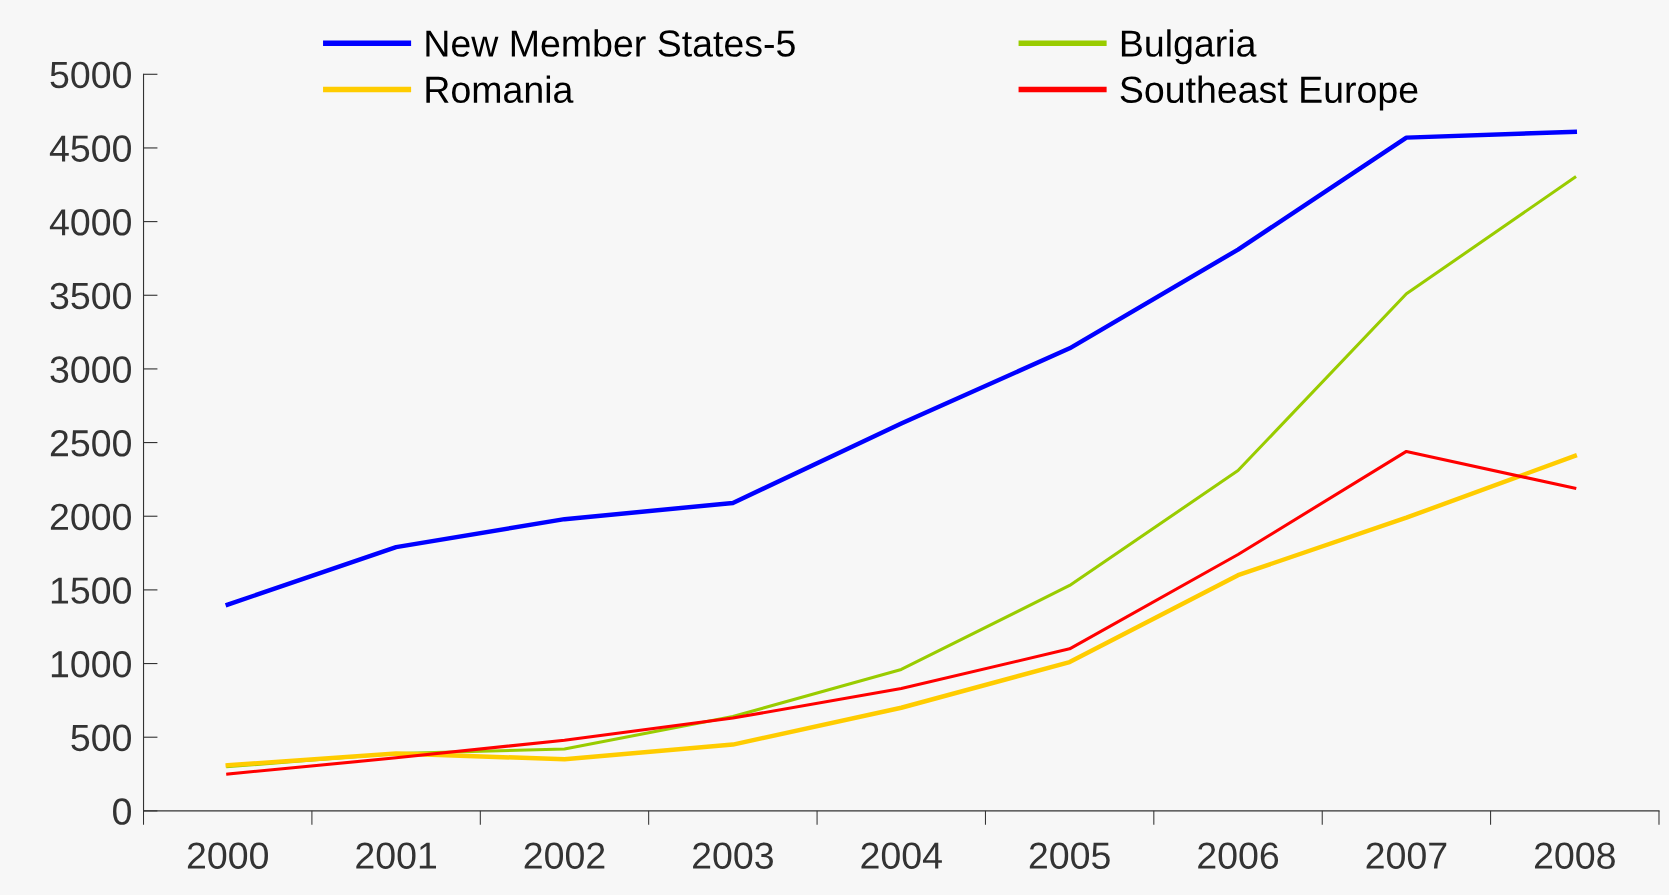 The height and width of the screenshot is (895, 1669). I want to click on legend-label: Bulgaria, so click(1189, 47).